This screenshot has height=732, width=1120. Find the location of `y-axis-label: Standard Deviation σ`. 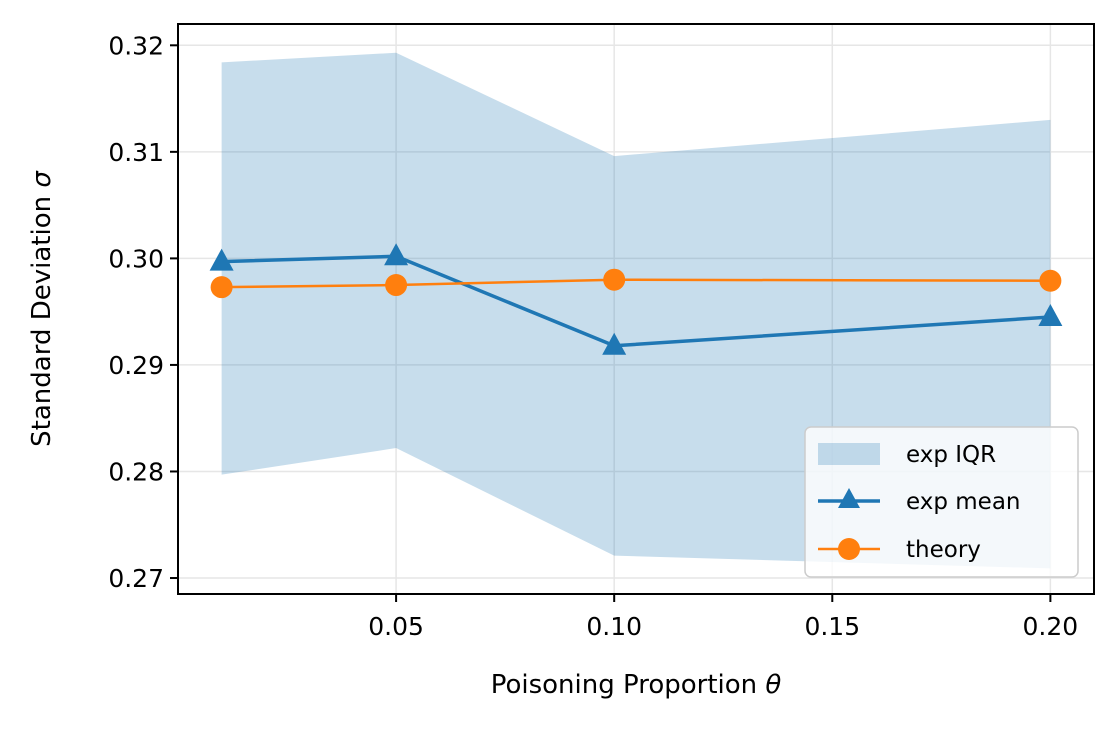

y-axis-label: Standard Deviation σ is located at coordinates (42, 308).